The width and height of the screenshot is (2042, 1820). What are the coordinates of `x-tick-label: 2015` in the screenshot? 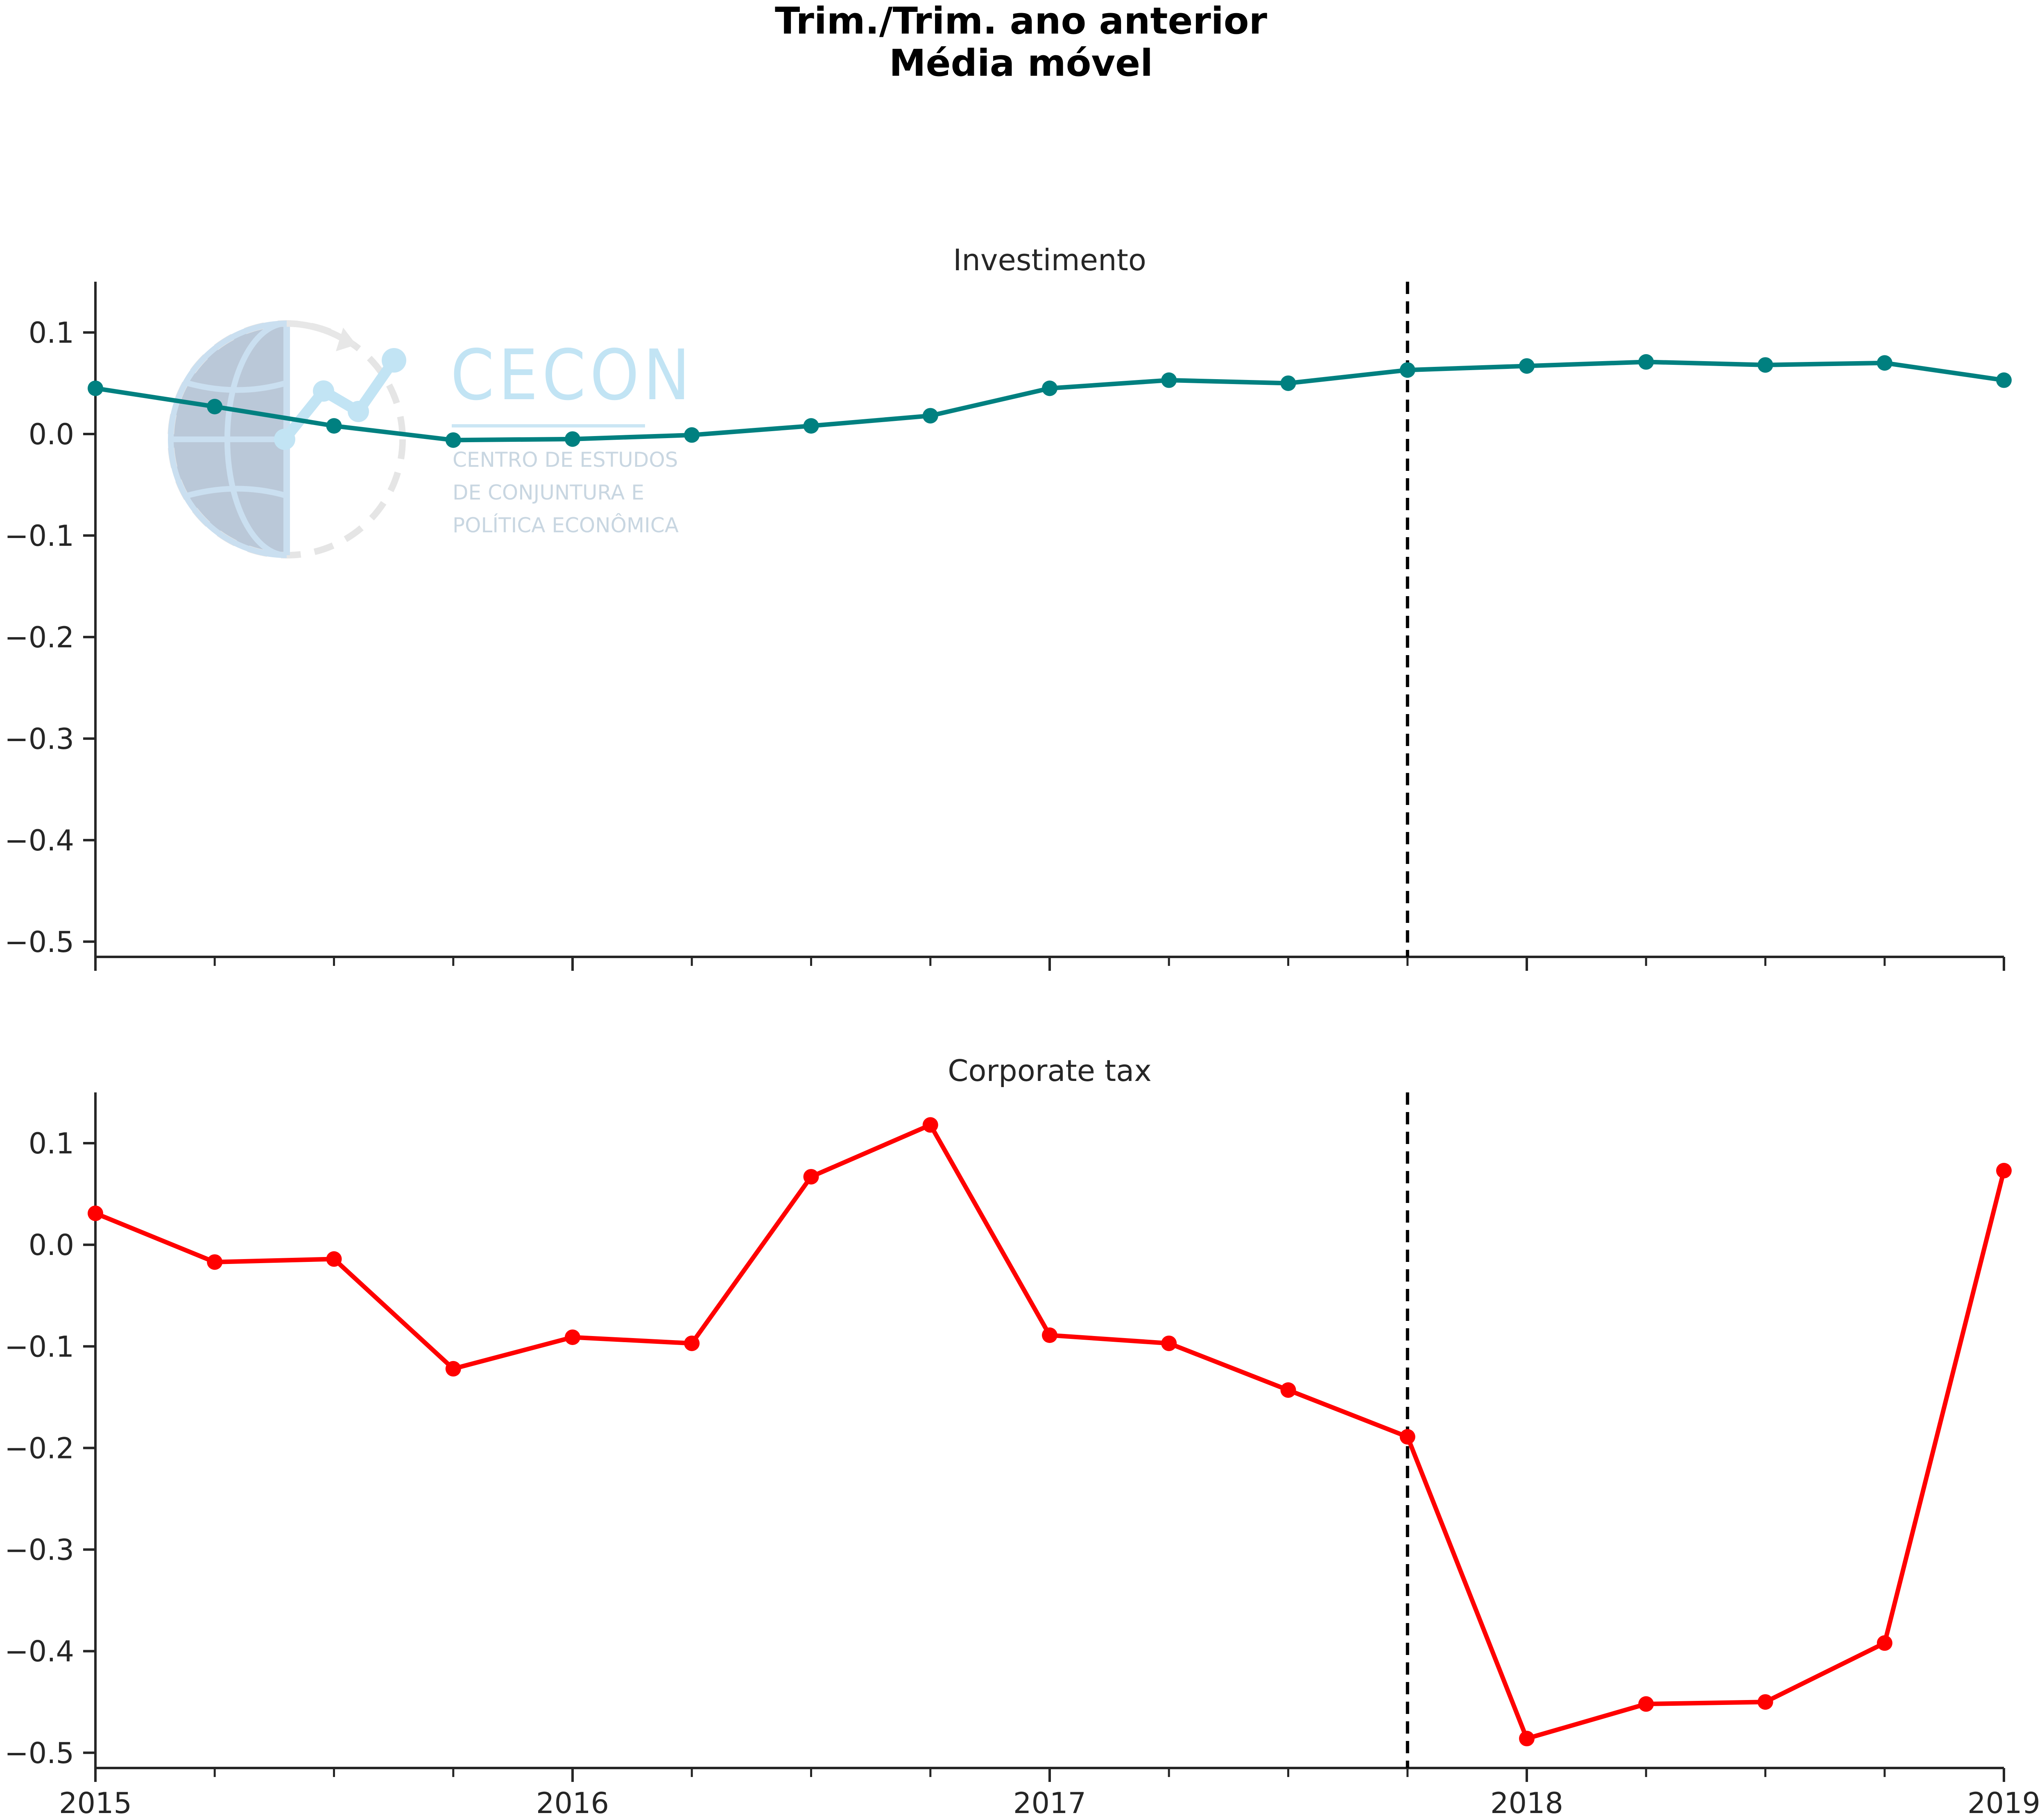 It's located at (95, 1803).